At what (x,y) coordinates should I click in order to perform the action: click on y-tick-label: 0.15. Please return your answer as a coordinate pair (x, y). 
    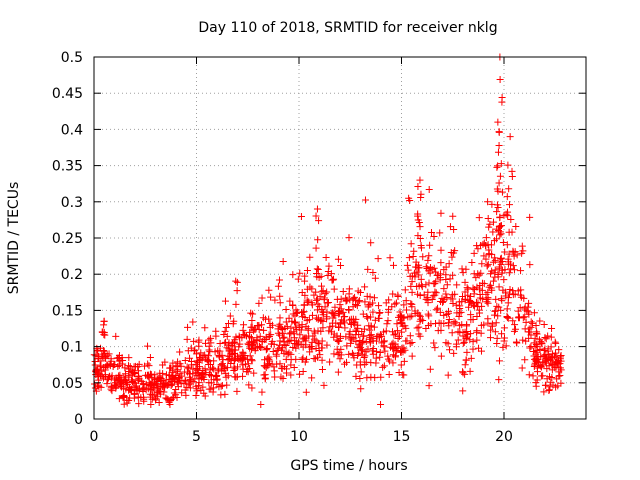
    Looking at the image, I should click on (67, 311).